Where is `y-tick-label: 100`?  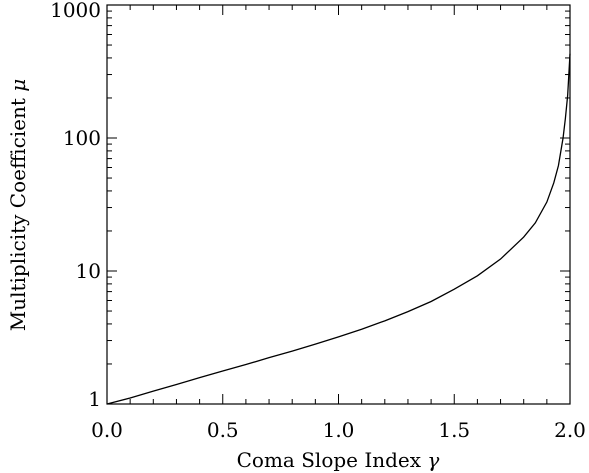
y-tick-label: 100 is located at coordinates (82, 138).